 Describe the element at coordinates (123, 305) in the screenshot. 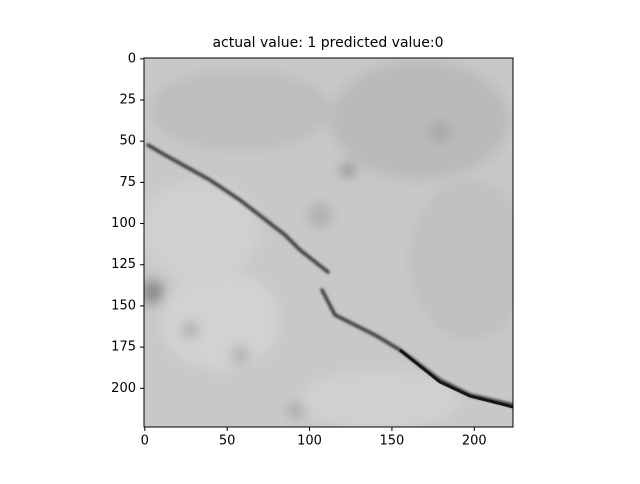

I see `y-tick-label: 150` at that location.